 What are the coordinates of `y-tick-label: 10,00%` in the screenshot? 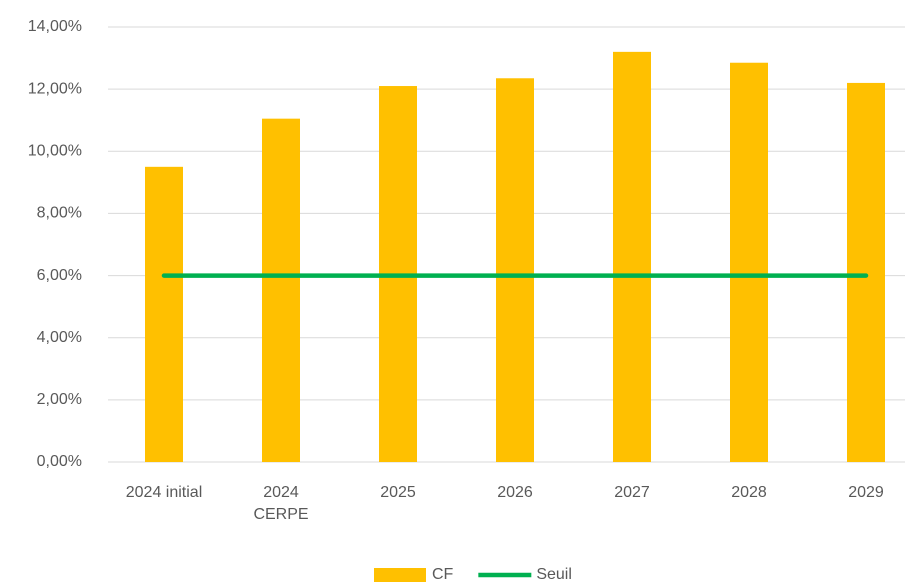 It's located at (55, 151).